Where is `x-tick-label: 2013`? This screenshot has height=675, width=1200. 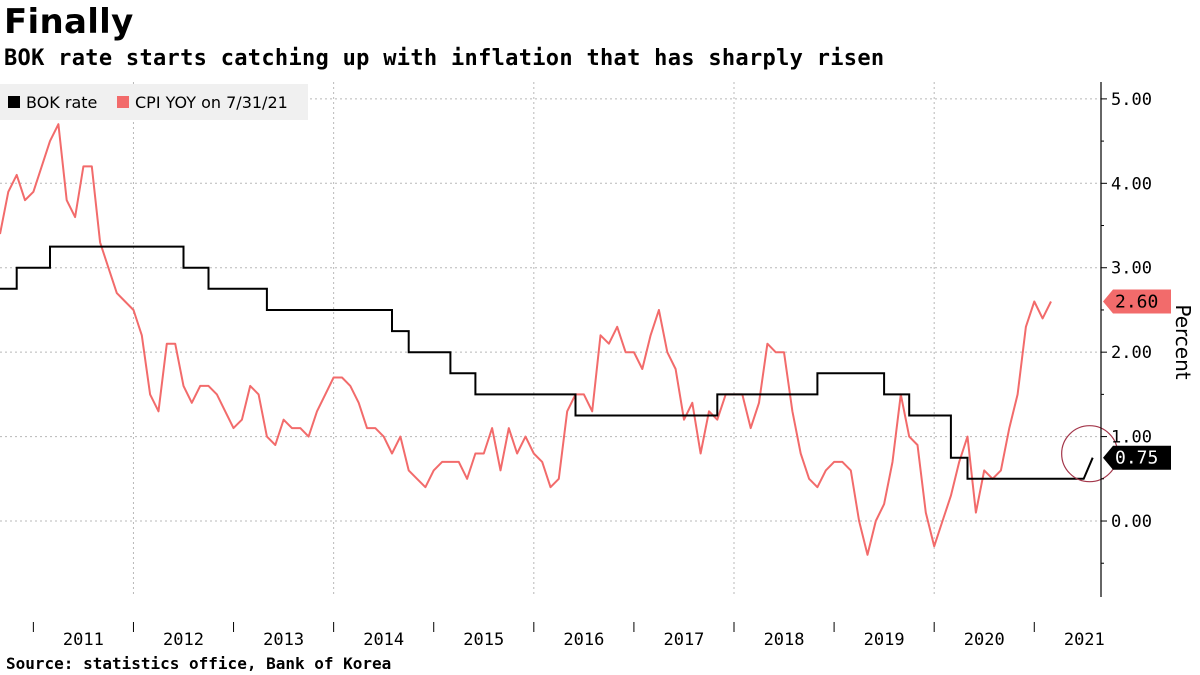
x-tick-label: 2013 is located at coordinates (283, 640).